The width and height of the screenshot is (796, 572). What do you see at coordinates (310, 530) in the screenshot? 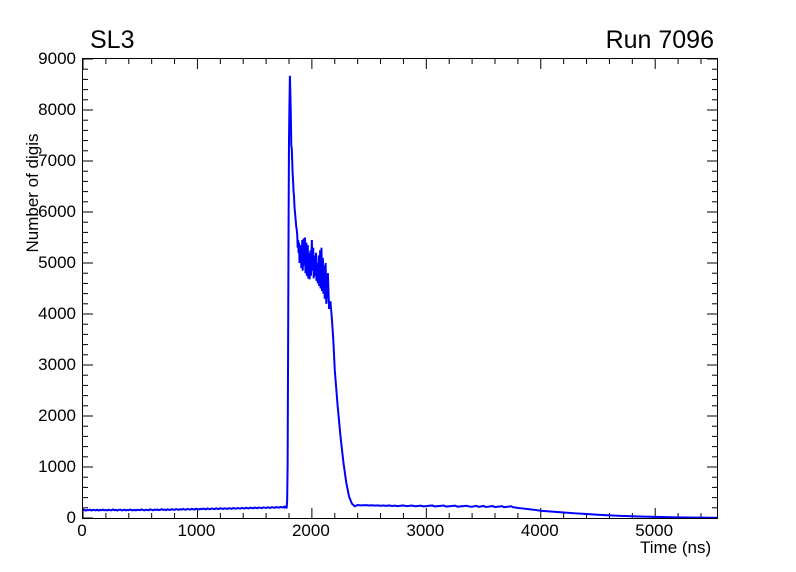
I see `x-tick-label: 2000` at bounding box center [310, 530].